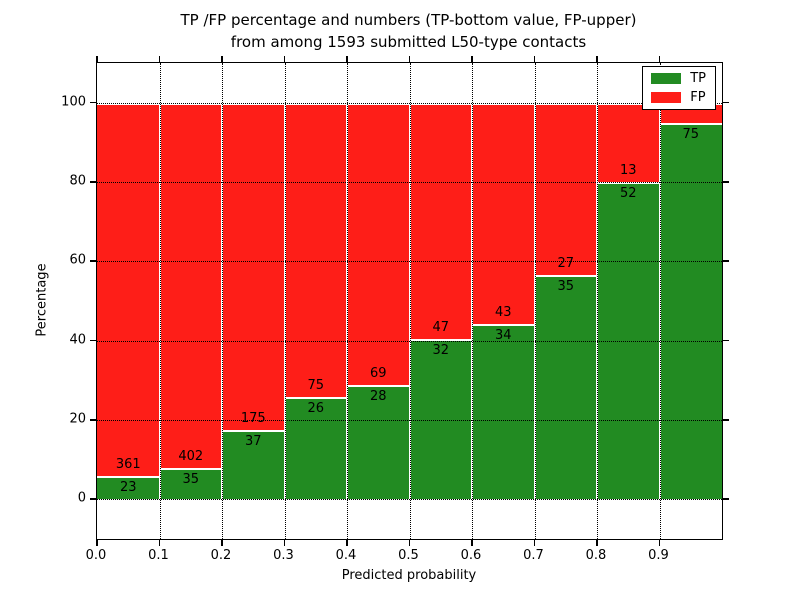 This screenshot has height=600, width=800. I want to click on x-tick-label: 0.3, so click(283, 555).